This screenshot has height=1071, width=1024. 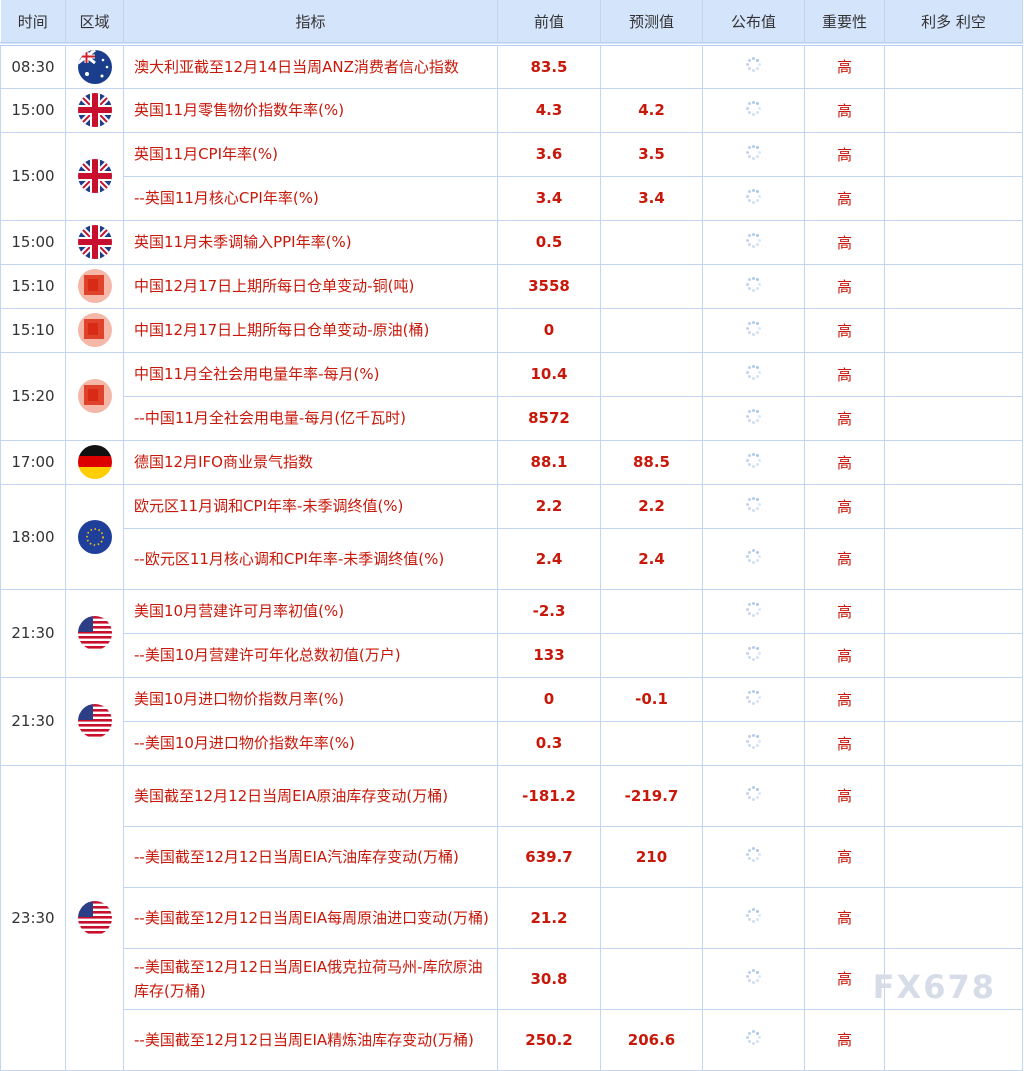 I want to click on indicator-link: --美国截至12月12日当周EIA汽油库存变动(万桶), so click(x=310, y=856).